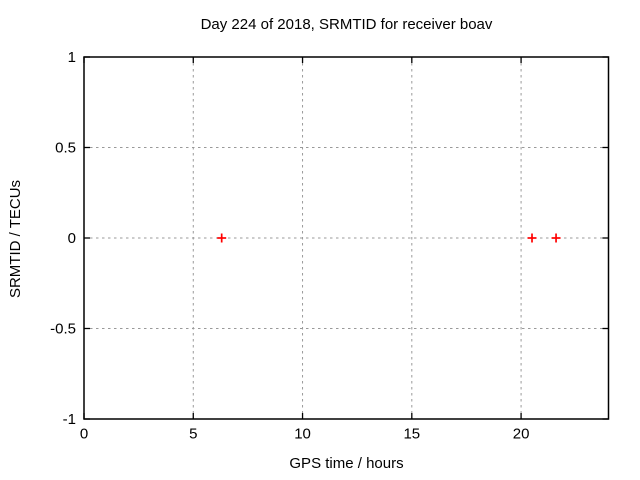  I want to click on x-tick-label: 5, so click(193, 434).